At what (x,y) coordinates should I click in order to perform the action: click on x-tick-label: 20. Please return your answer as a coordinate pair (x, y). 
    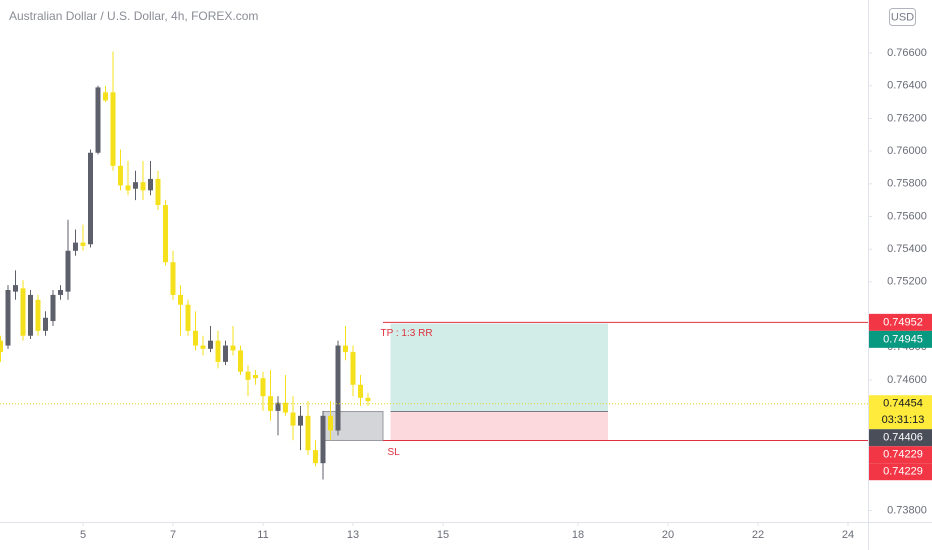
    Looking at the image, I should click on (668, 535).